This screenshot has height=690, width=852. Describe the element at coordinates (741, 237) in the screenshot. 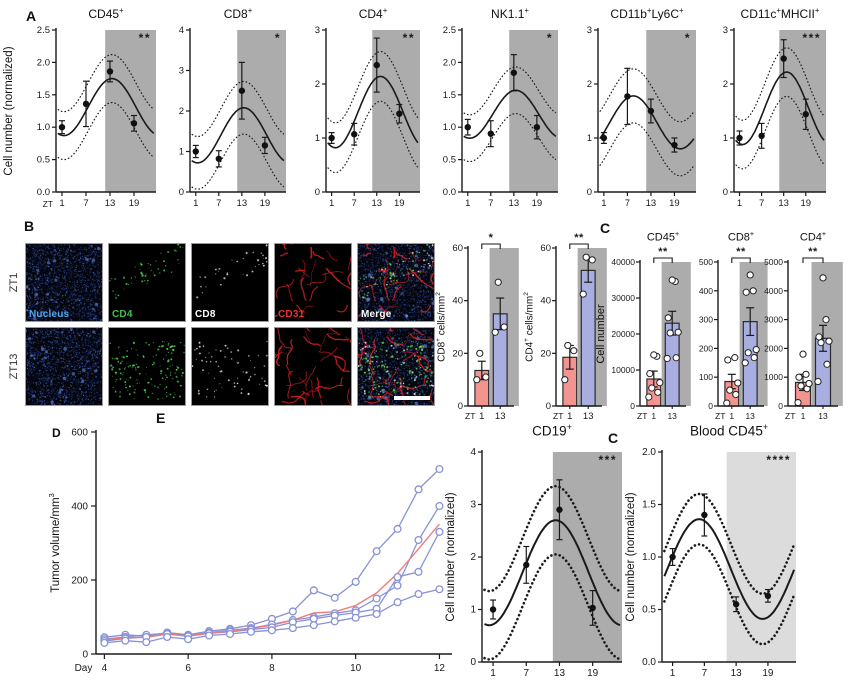

I see `chart-title: CD8+` at that location.